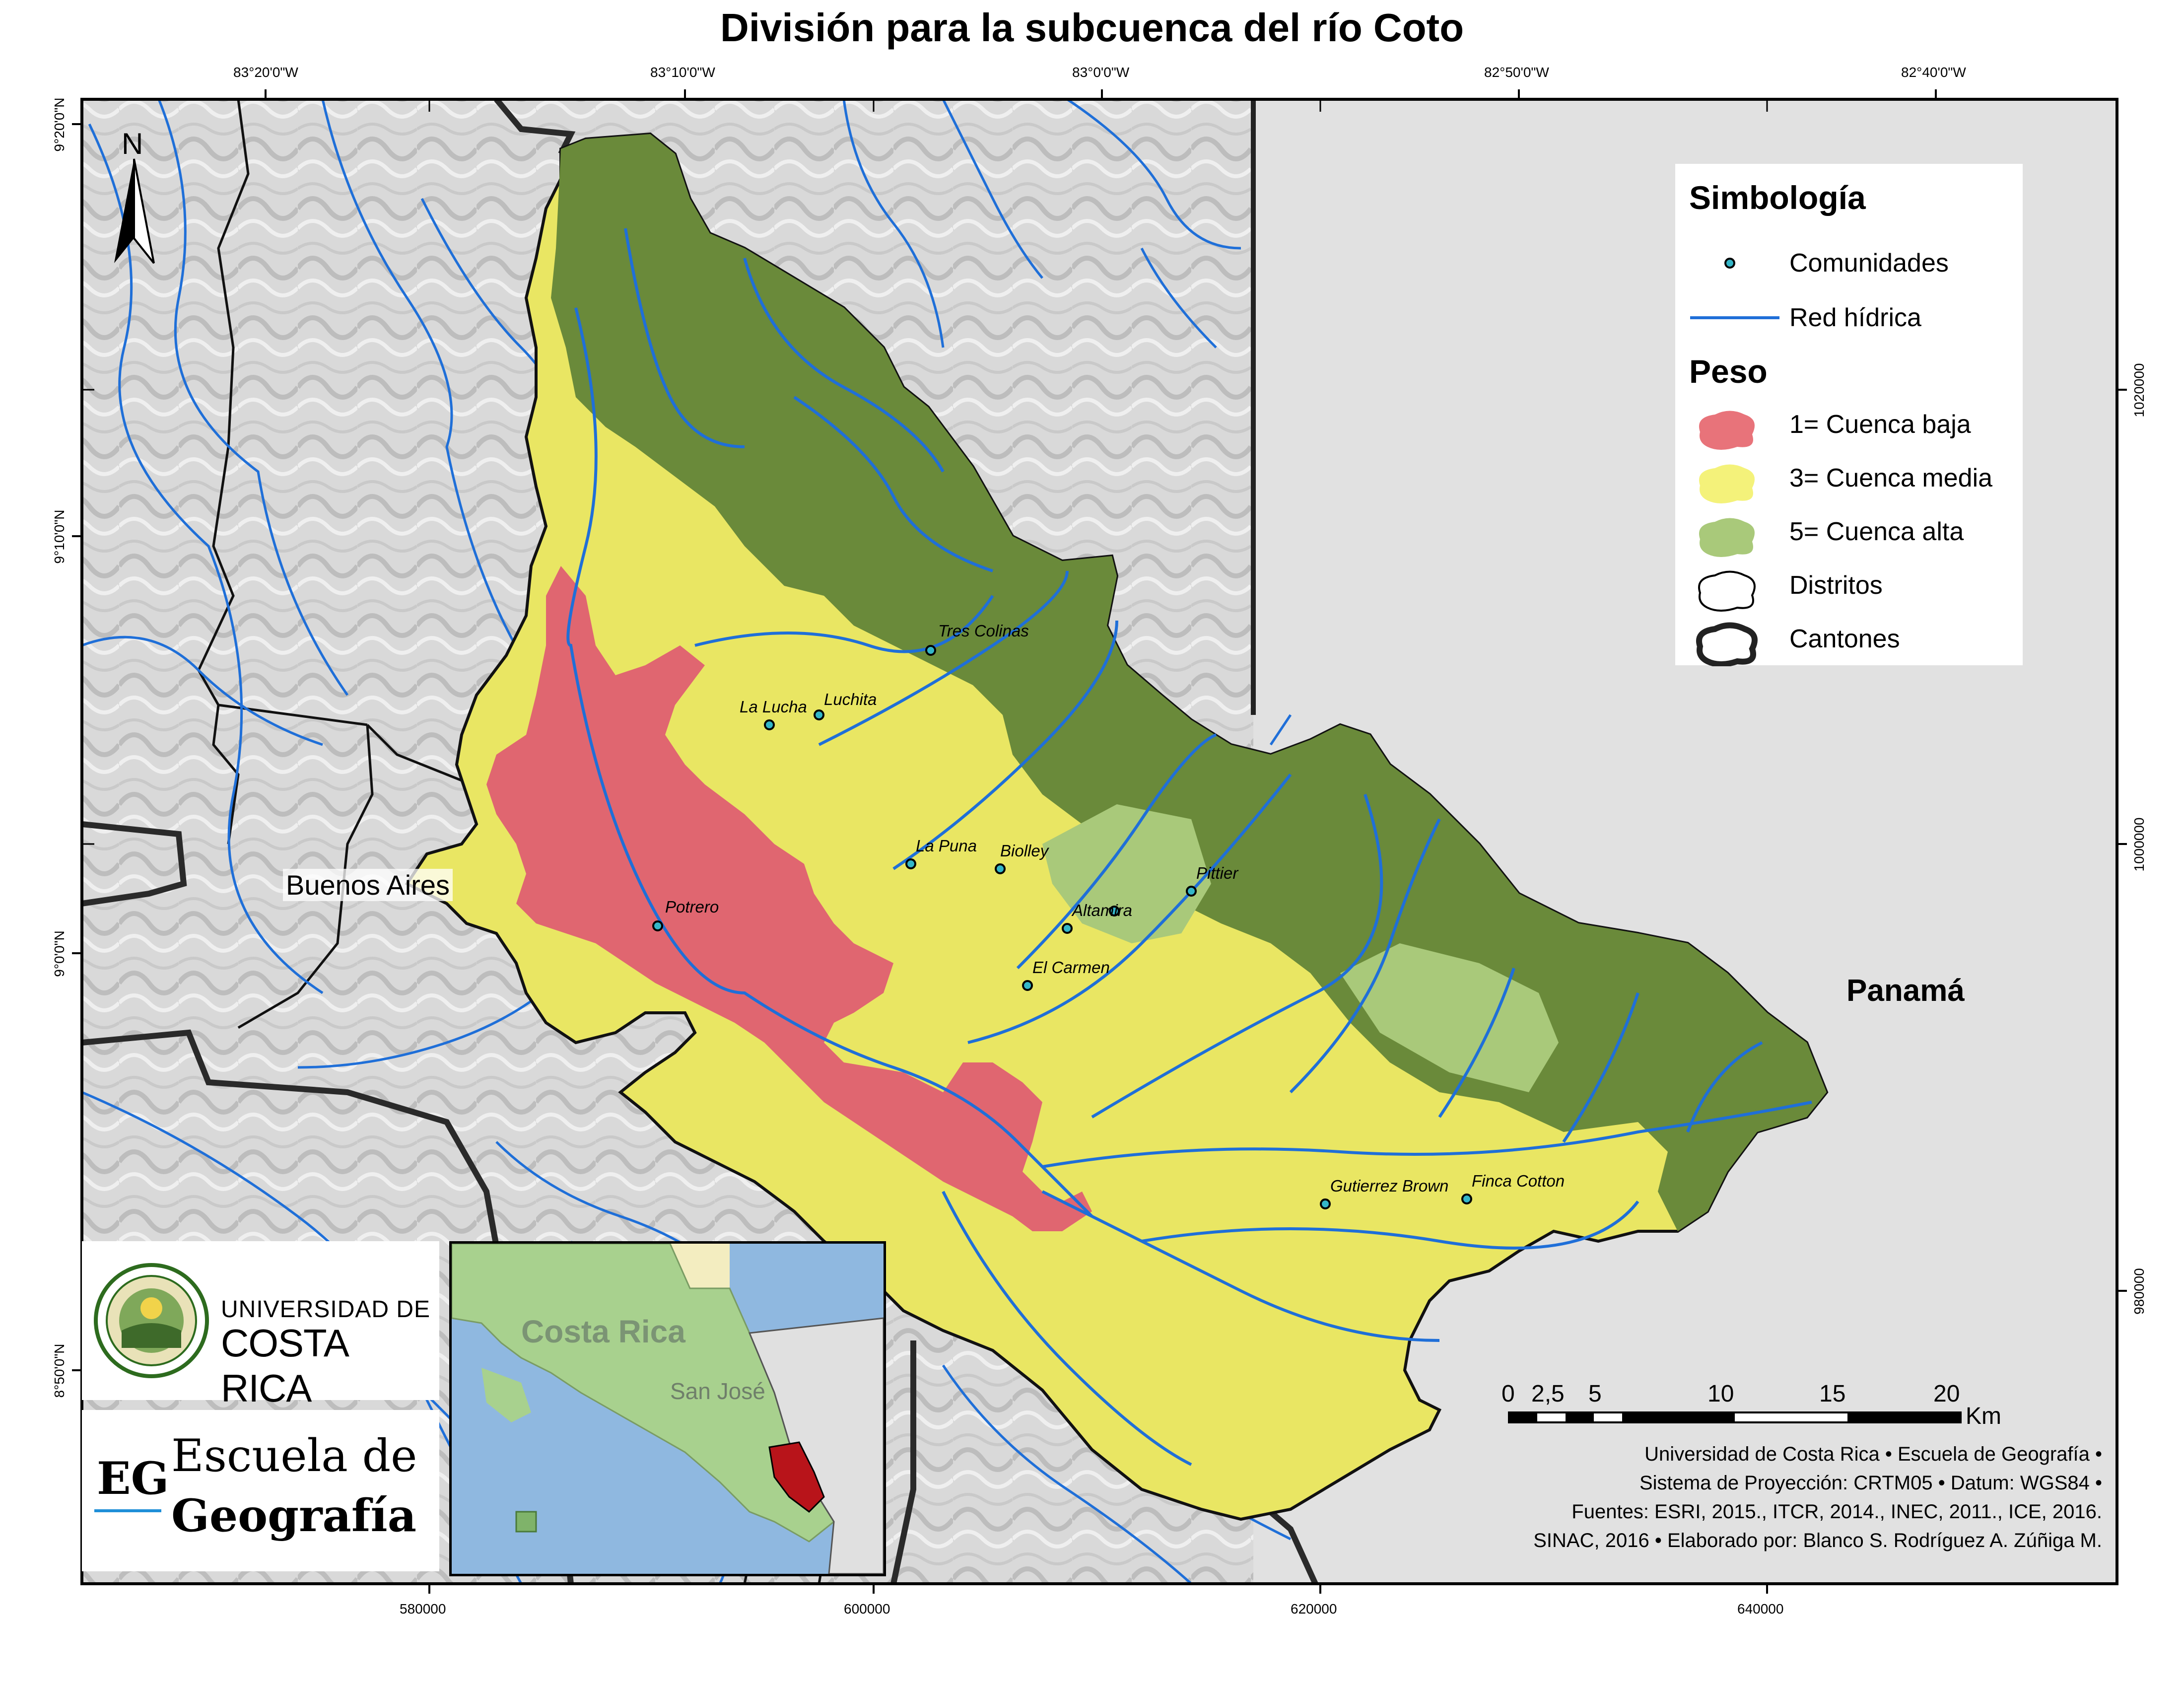  What do you see at coordinates (692, 907) in the screenshot?
I see `place-label: Potrero` at bounding box center [692, 907].